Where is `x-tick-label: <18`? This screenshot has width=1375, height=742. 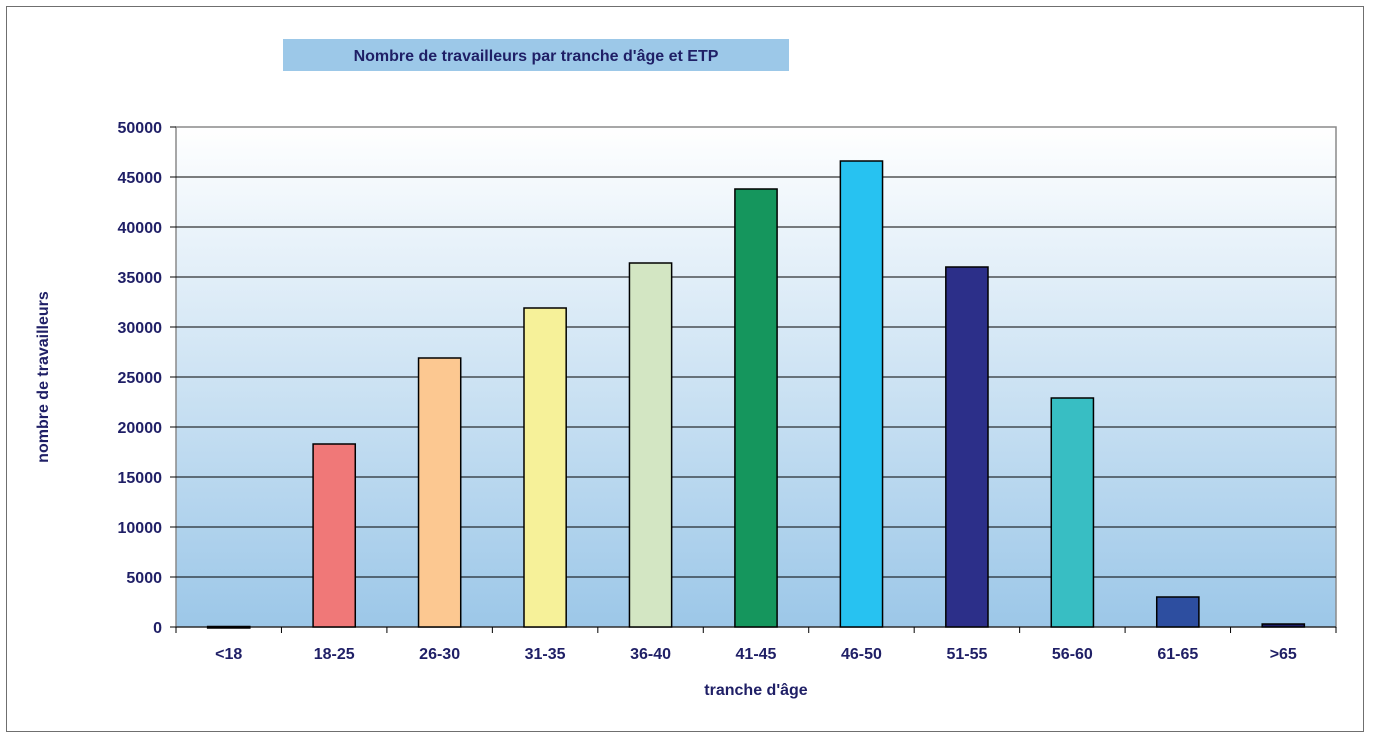
x-tick-label: <18 is located at coordinates (228, 654).